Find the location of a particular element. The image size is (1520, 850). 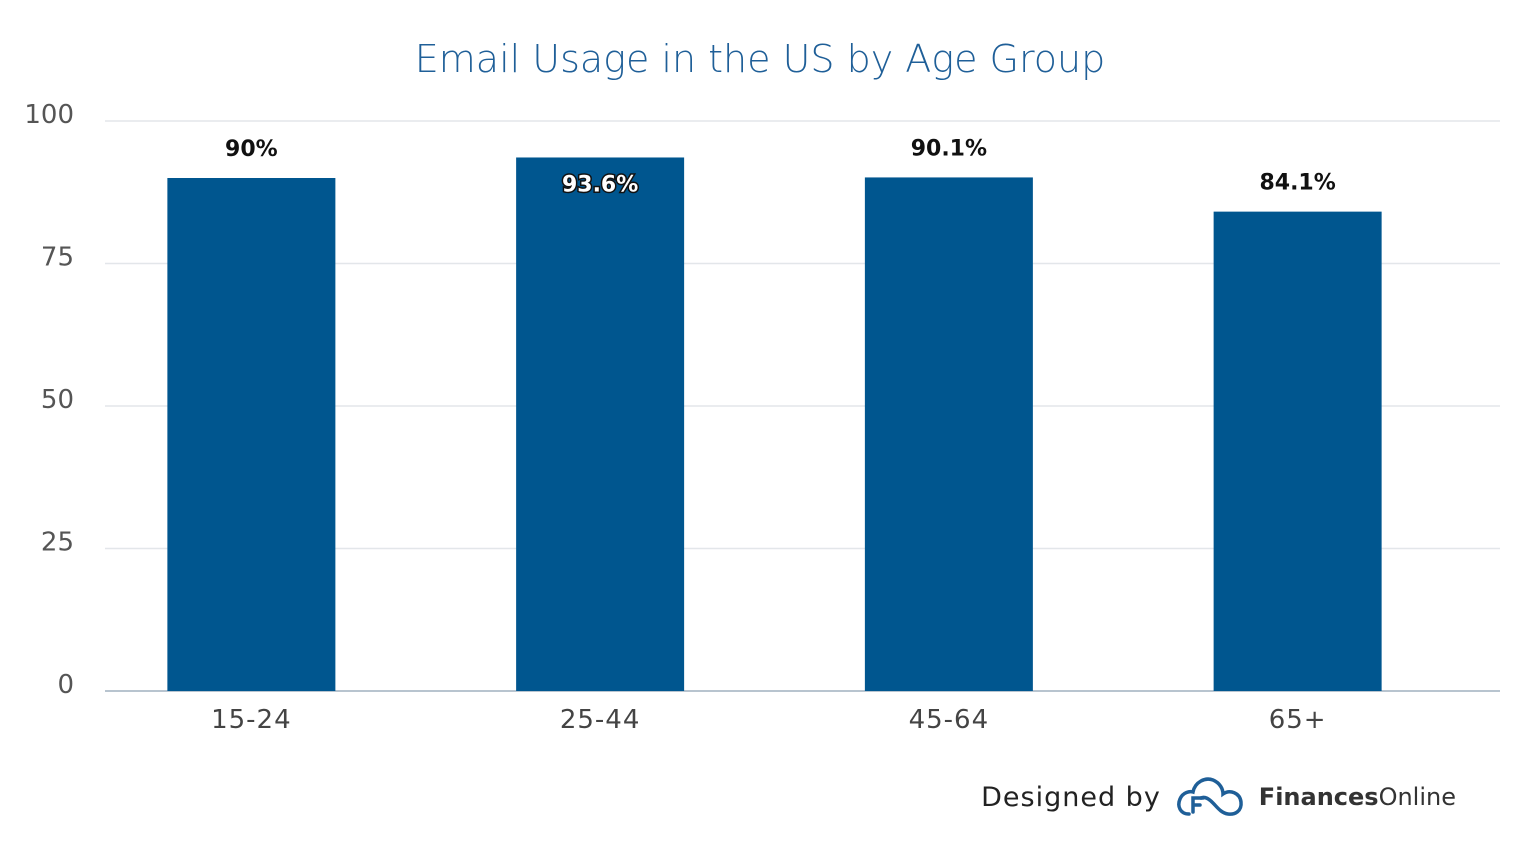

brand-name: FinancesOnline is located at coordinates (1357, 797).